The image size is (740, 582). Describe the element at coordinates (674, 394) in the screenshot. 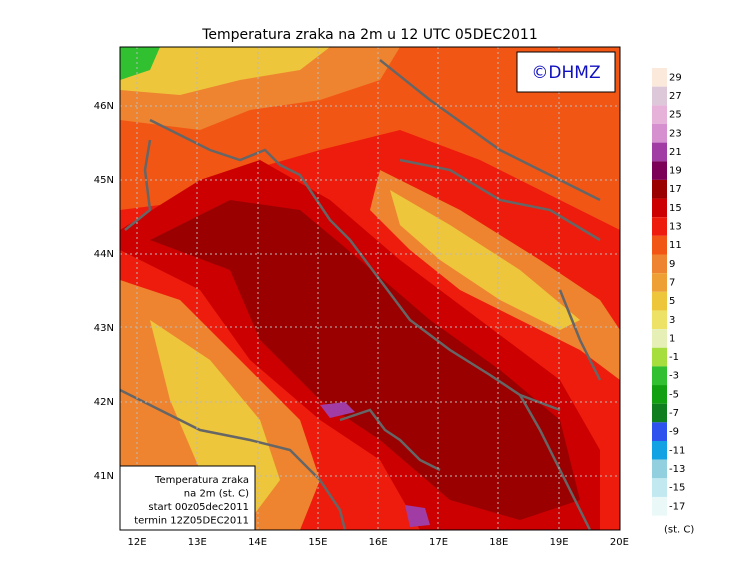

I see `legend-label: -5` at that location.